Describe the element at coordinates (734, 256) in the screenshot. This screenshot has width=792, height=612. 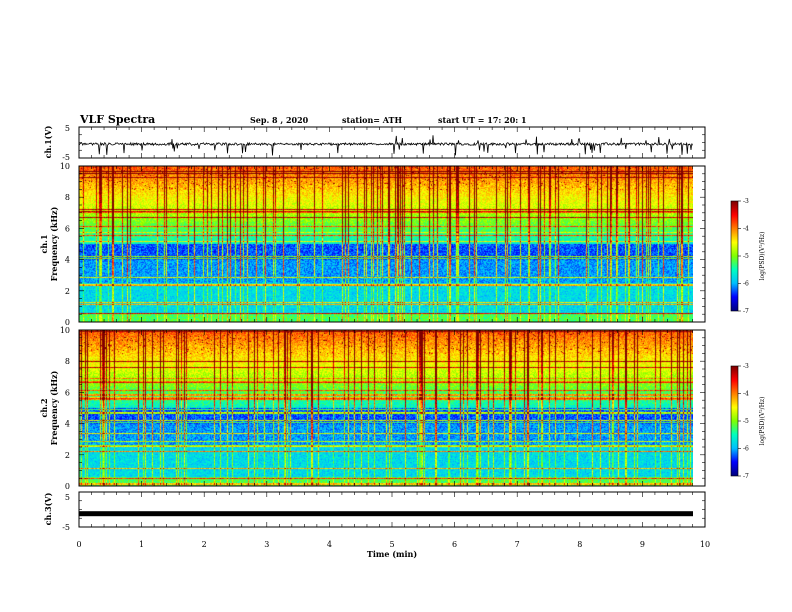
I see `ch1-colorbar` at that location.